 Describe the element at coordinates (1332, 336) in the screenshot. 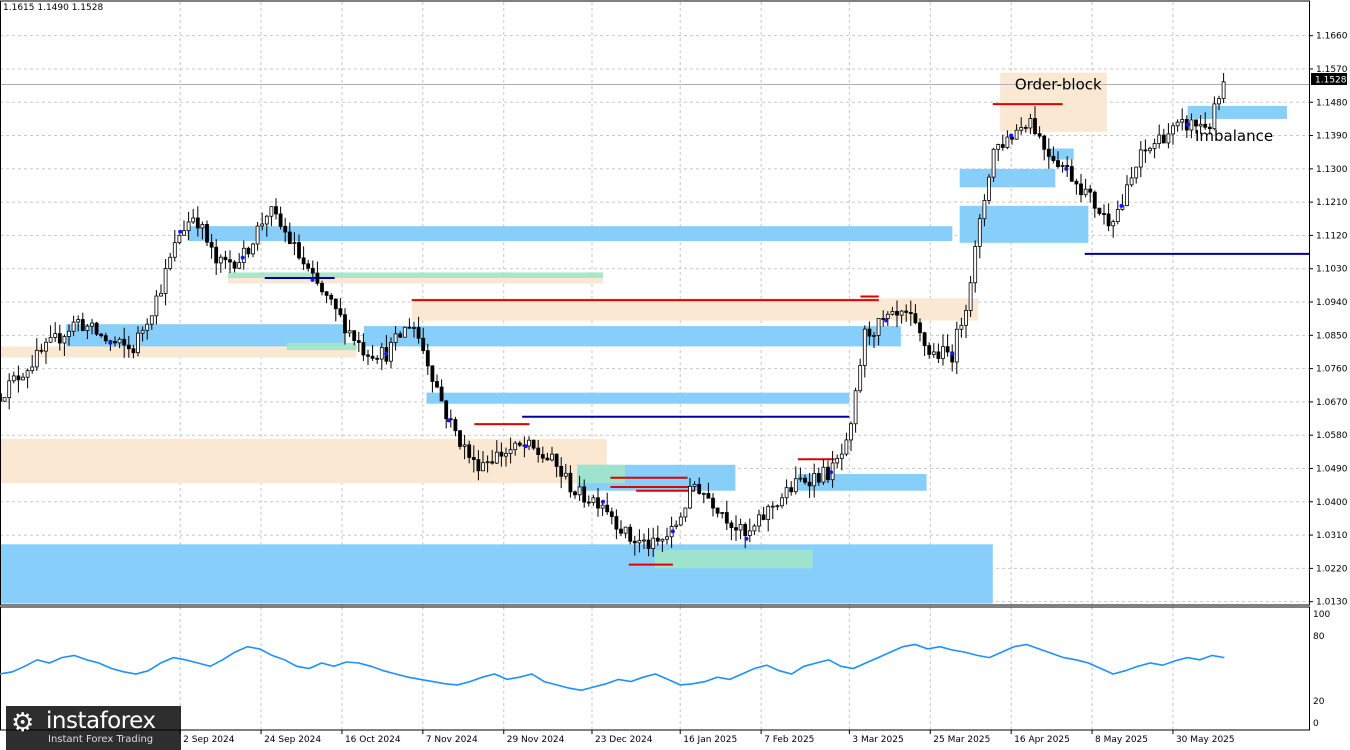

I see `price-tick-label: 1.0850` at that location.